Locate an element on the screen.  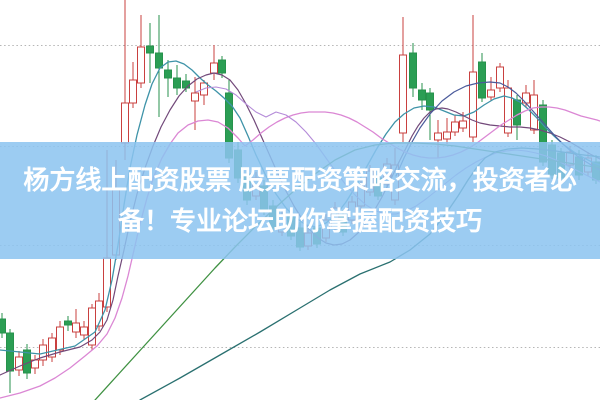
banner-title-line1: 杨方线上配资股票 股票配资策略交流，投资者必 is located at coordinates (300, 179).